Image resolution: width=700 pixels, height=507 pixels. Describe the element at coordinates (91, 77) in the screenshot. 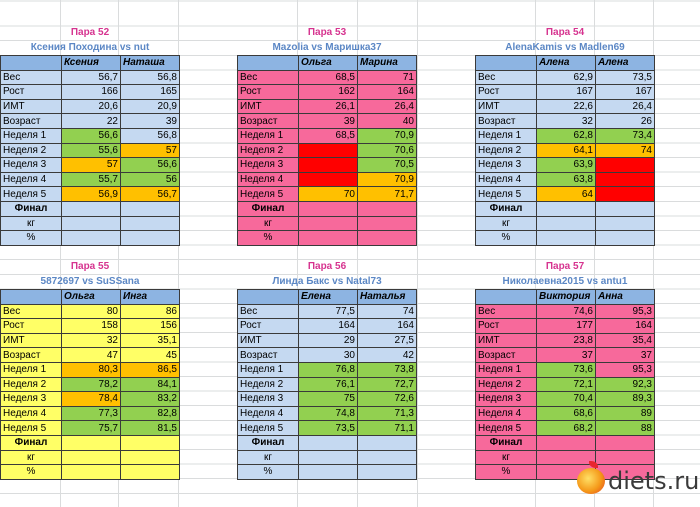

I see `value-cell-a: 56,7` at that location.